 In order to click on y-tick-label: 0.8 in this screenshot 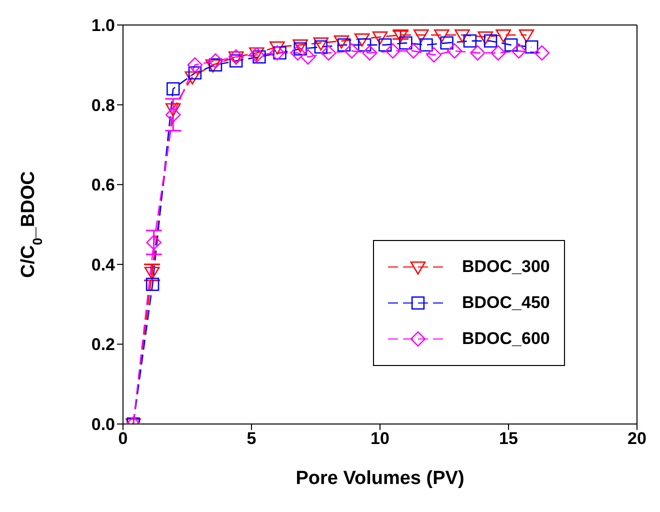, I will do `click(103, 105)`.